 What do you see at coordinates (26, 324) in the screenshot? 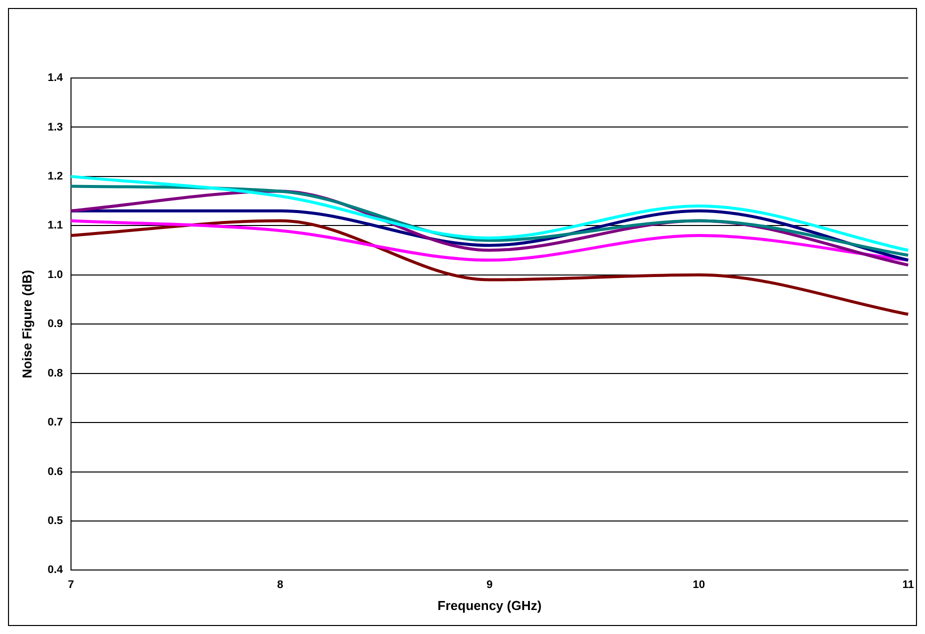
I see `y-axis-title: Noise Figure (dB)` at bounding box center [26, 324].